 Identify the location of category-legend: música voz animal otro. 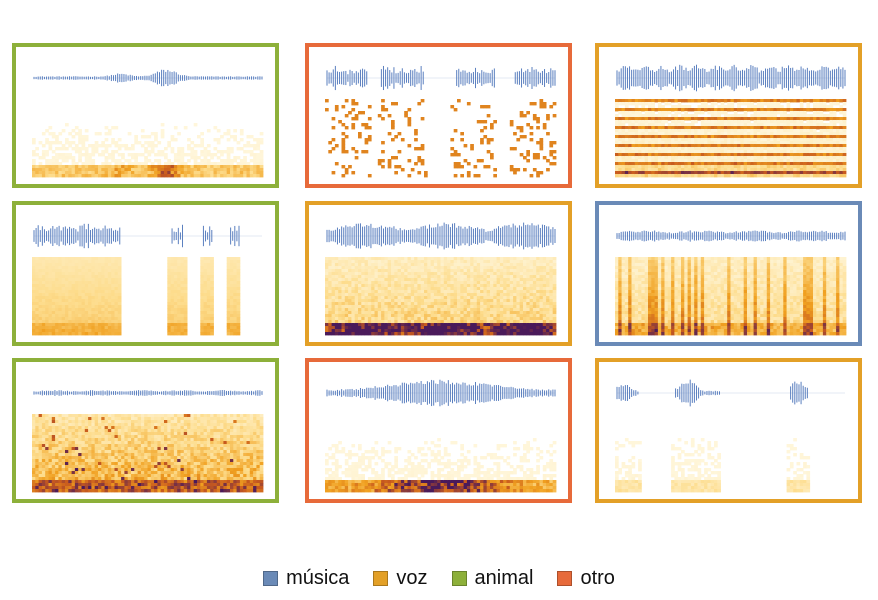
(439, 578).